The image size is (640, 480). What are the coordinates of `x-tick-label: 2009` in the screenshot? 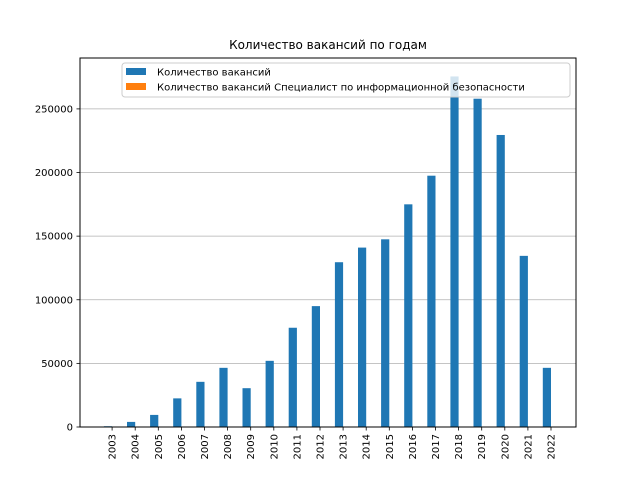 It's located at (251, 446).